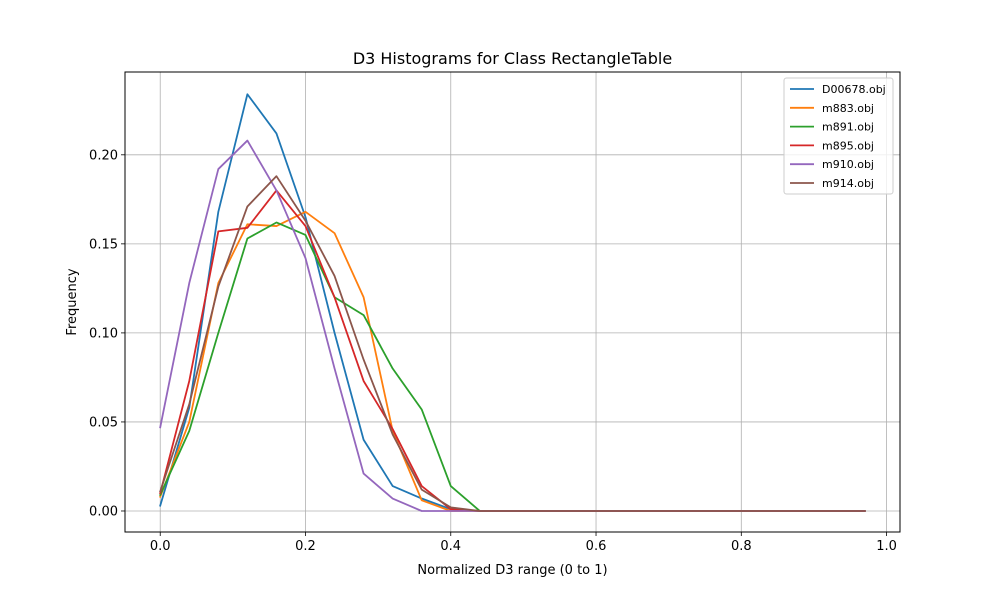  Describe the element at coordinates (103, 333) in the screenshot. I see `y-tick-label: 0.10` at that location.